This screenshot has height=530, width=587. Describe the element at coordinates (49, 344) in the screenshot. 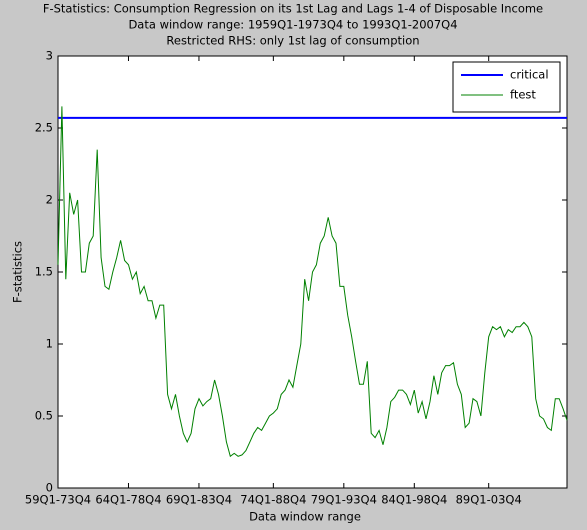

I see `y-tick-label: 1` at that location.